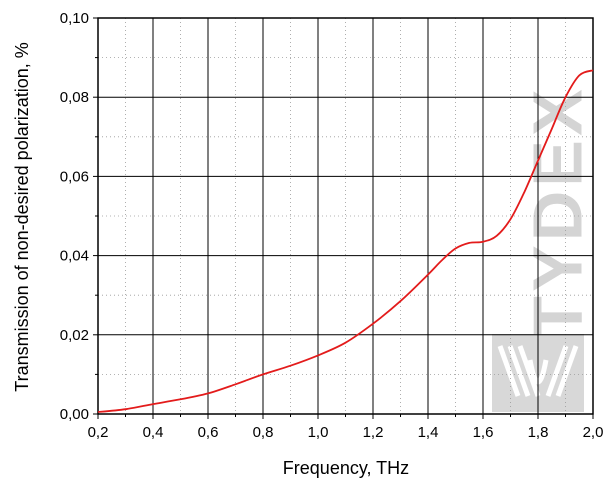  What do you see at coordinates (208, 432) in the screenshot?
I see `x-tick-label: 0,6` at bounding box center [208, 432].